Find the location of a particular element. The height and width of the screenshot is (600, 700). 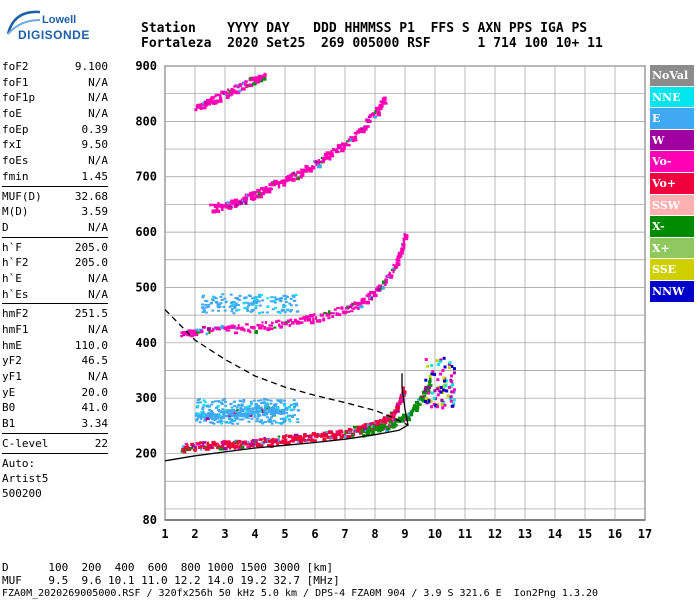

x-tick-label: 7 is located at coordinates (344, 534).